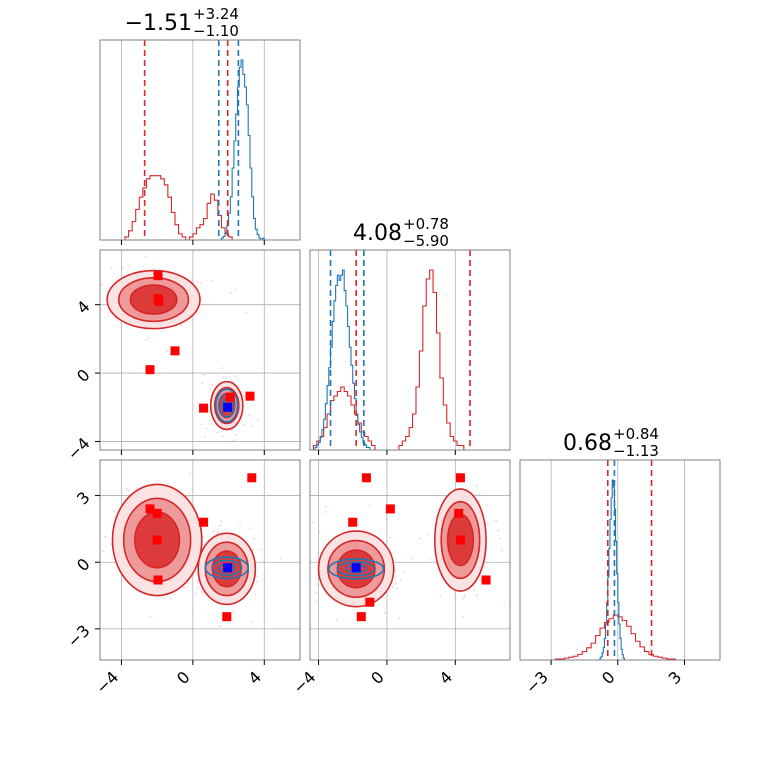 The image size is (760, 764). Describe the element at coordinates (377, 233) in the screenshot. I see `title-median: 4.08` at that location.